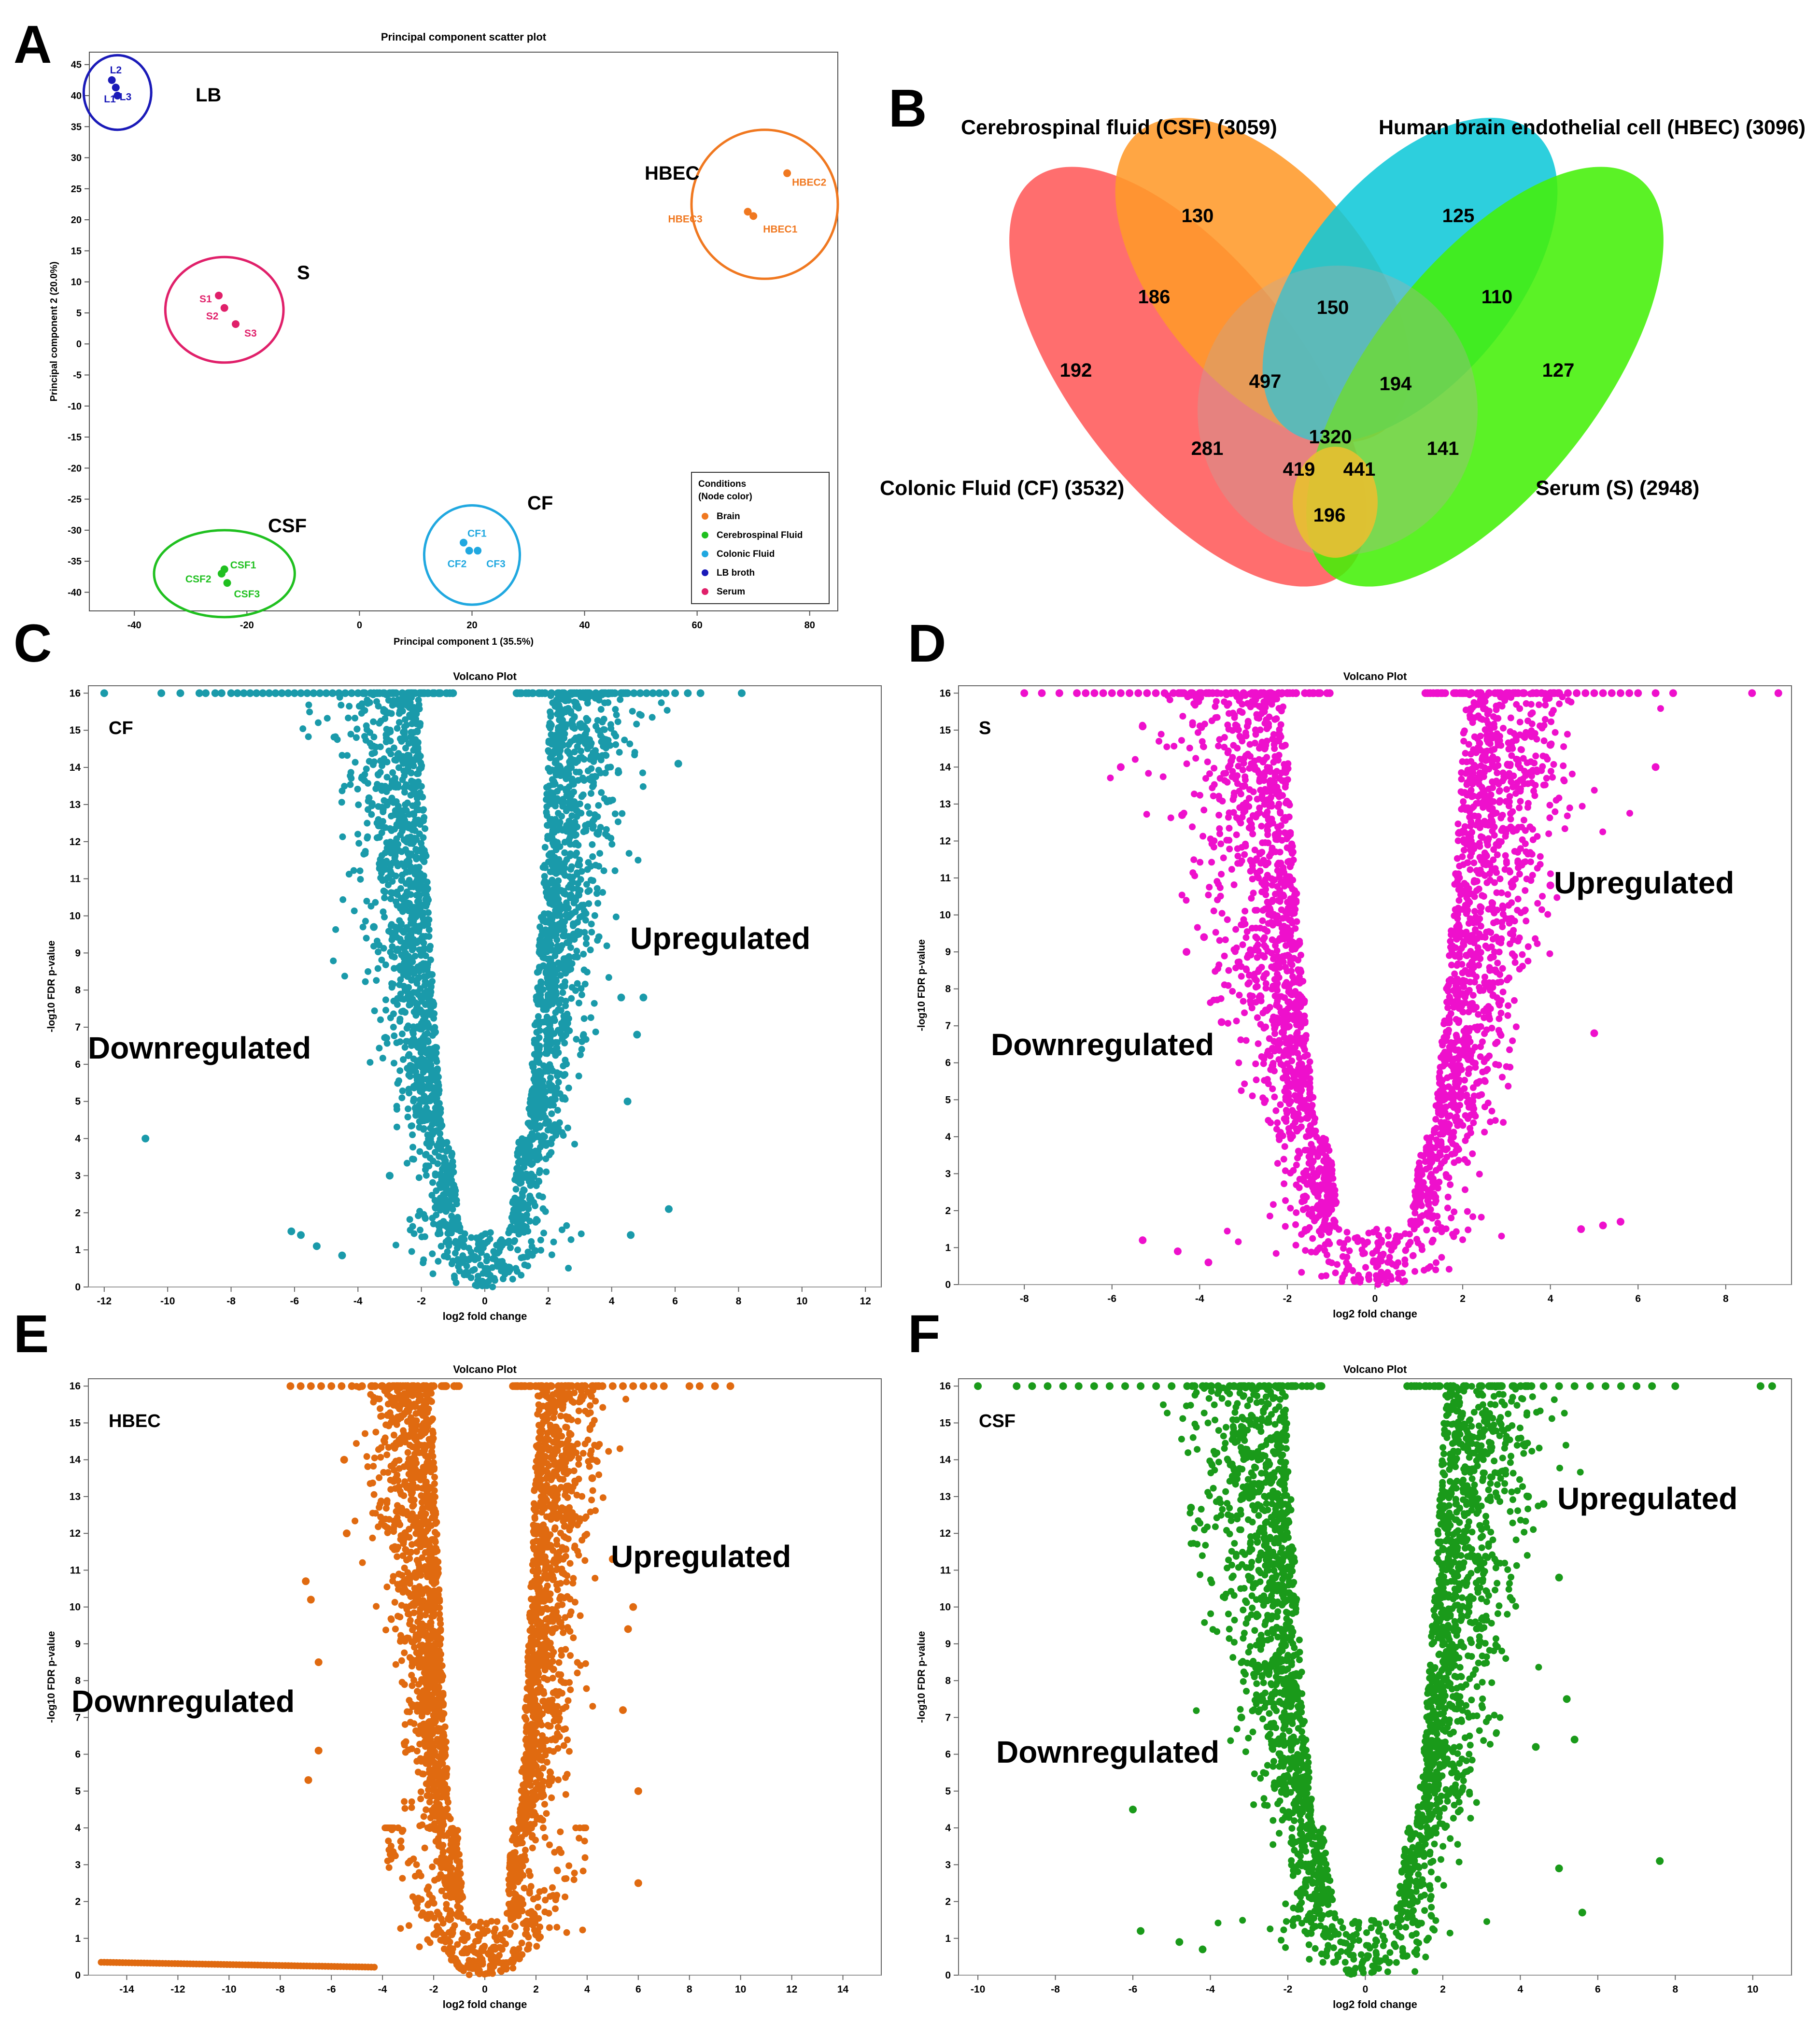  Describe the element at coordinates (948, 1173) in the screenshot. I see `volcano-y-tick-label: 3` at that location.